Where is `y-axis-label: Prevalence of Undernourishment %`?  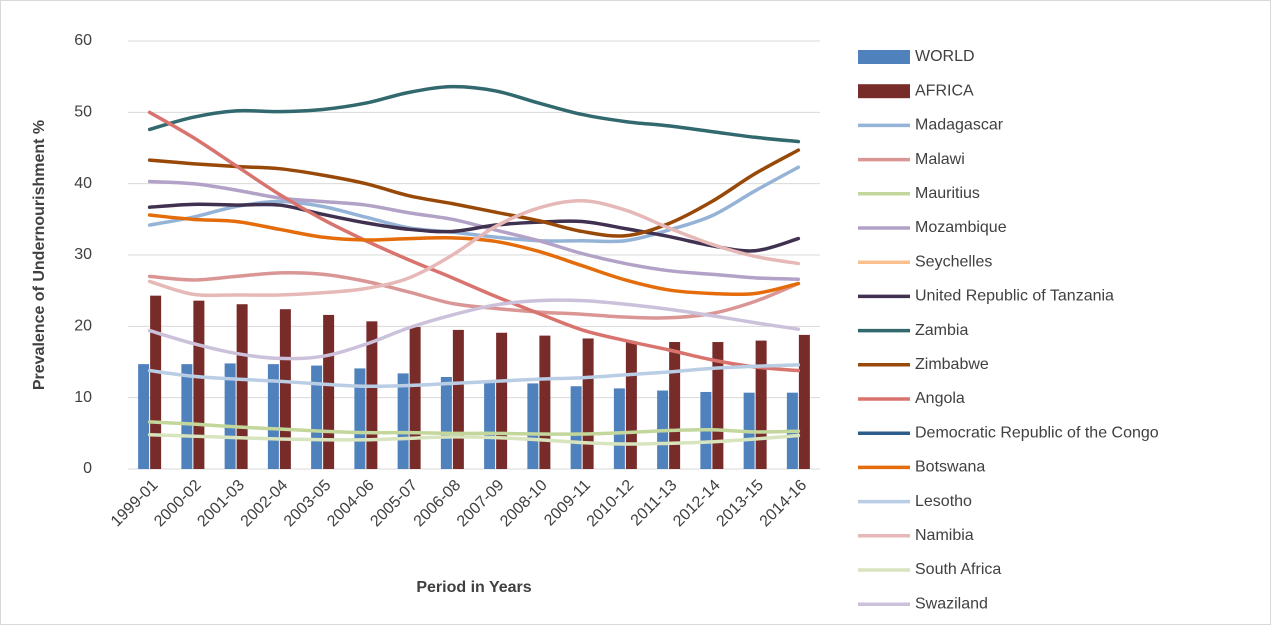
y-axis-label: Prevalence of Undernourishment % is located at coordinates (39, 255).